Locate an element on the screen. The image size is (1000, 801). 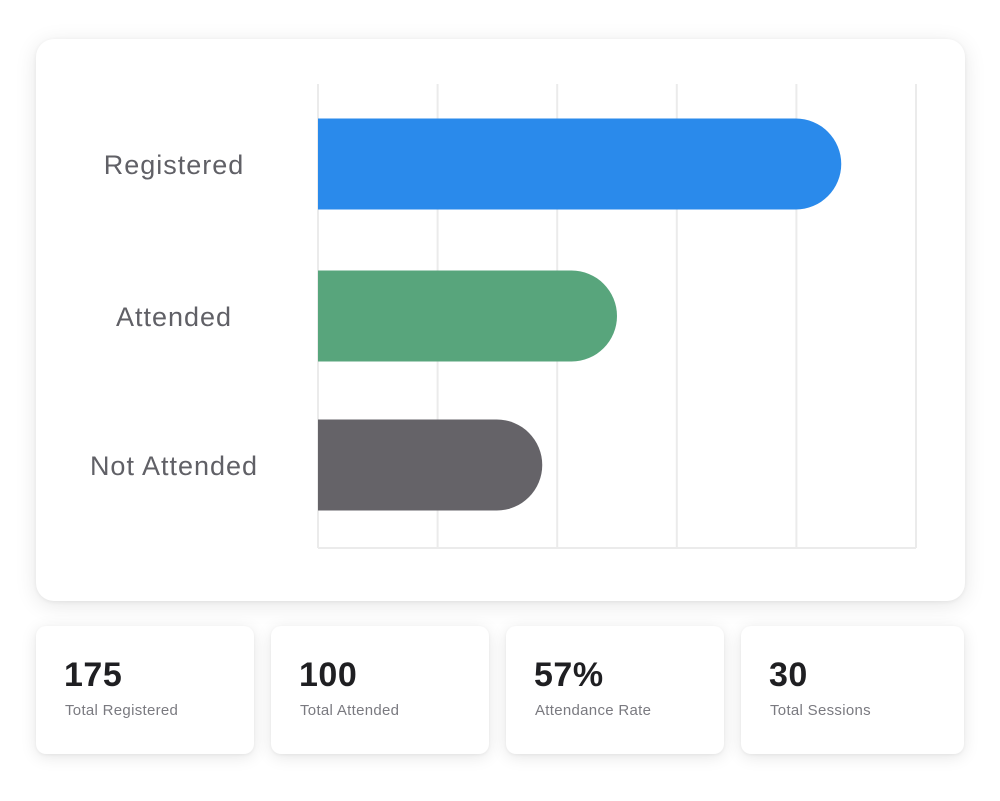
stat-card-total-registered: 175 Total Registered is located at coordinates (145, 690).